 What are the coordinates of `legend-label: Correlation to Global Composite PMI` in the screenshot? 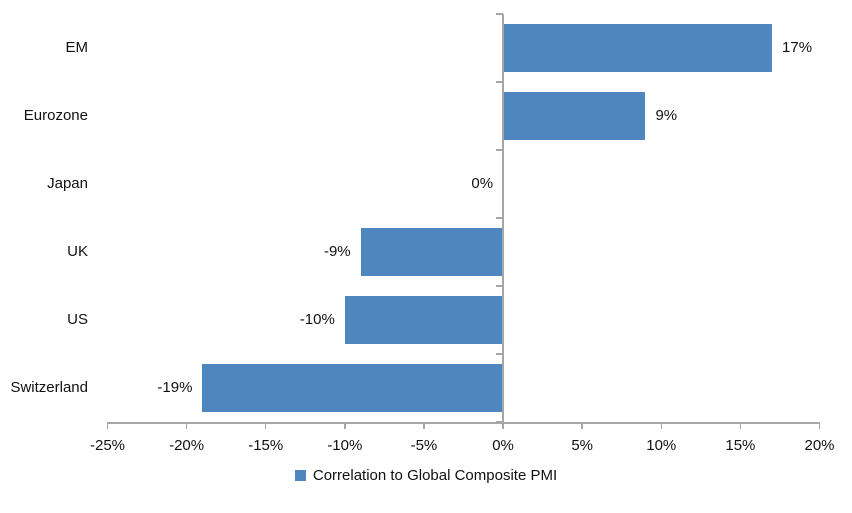 It's located at (435, 475).